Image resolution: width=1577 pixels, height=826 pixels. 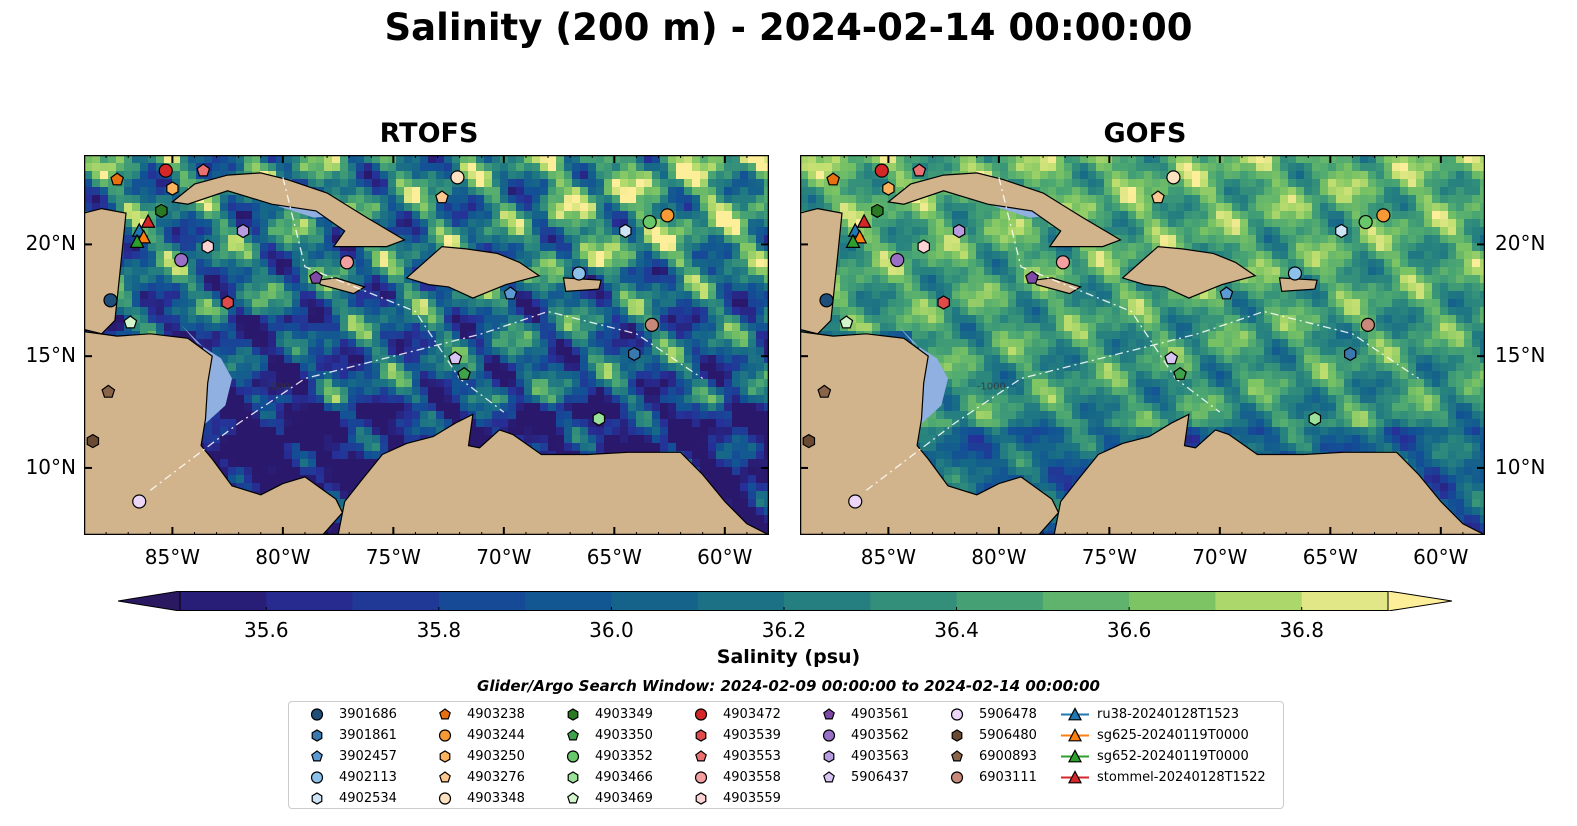 What do you see at coordinates (752, 735) in the screenshot?
I see `legend-label: 4903539` at bounding box center [752, 735].